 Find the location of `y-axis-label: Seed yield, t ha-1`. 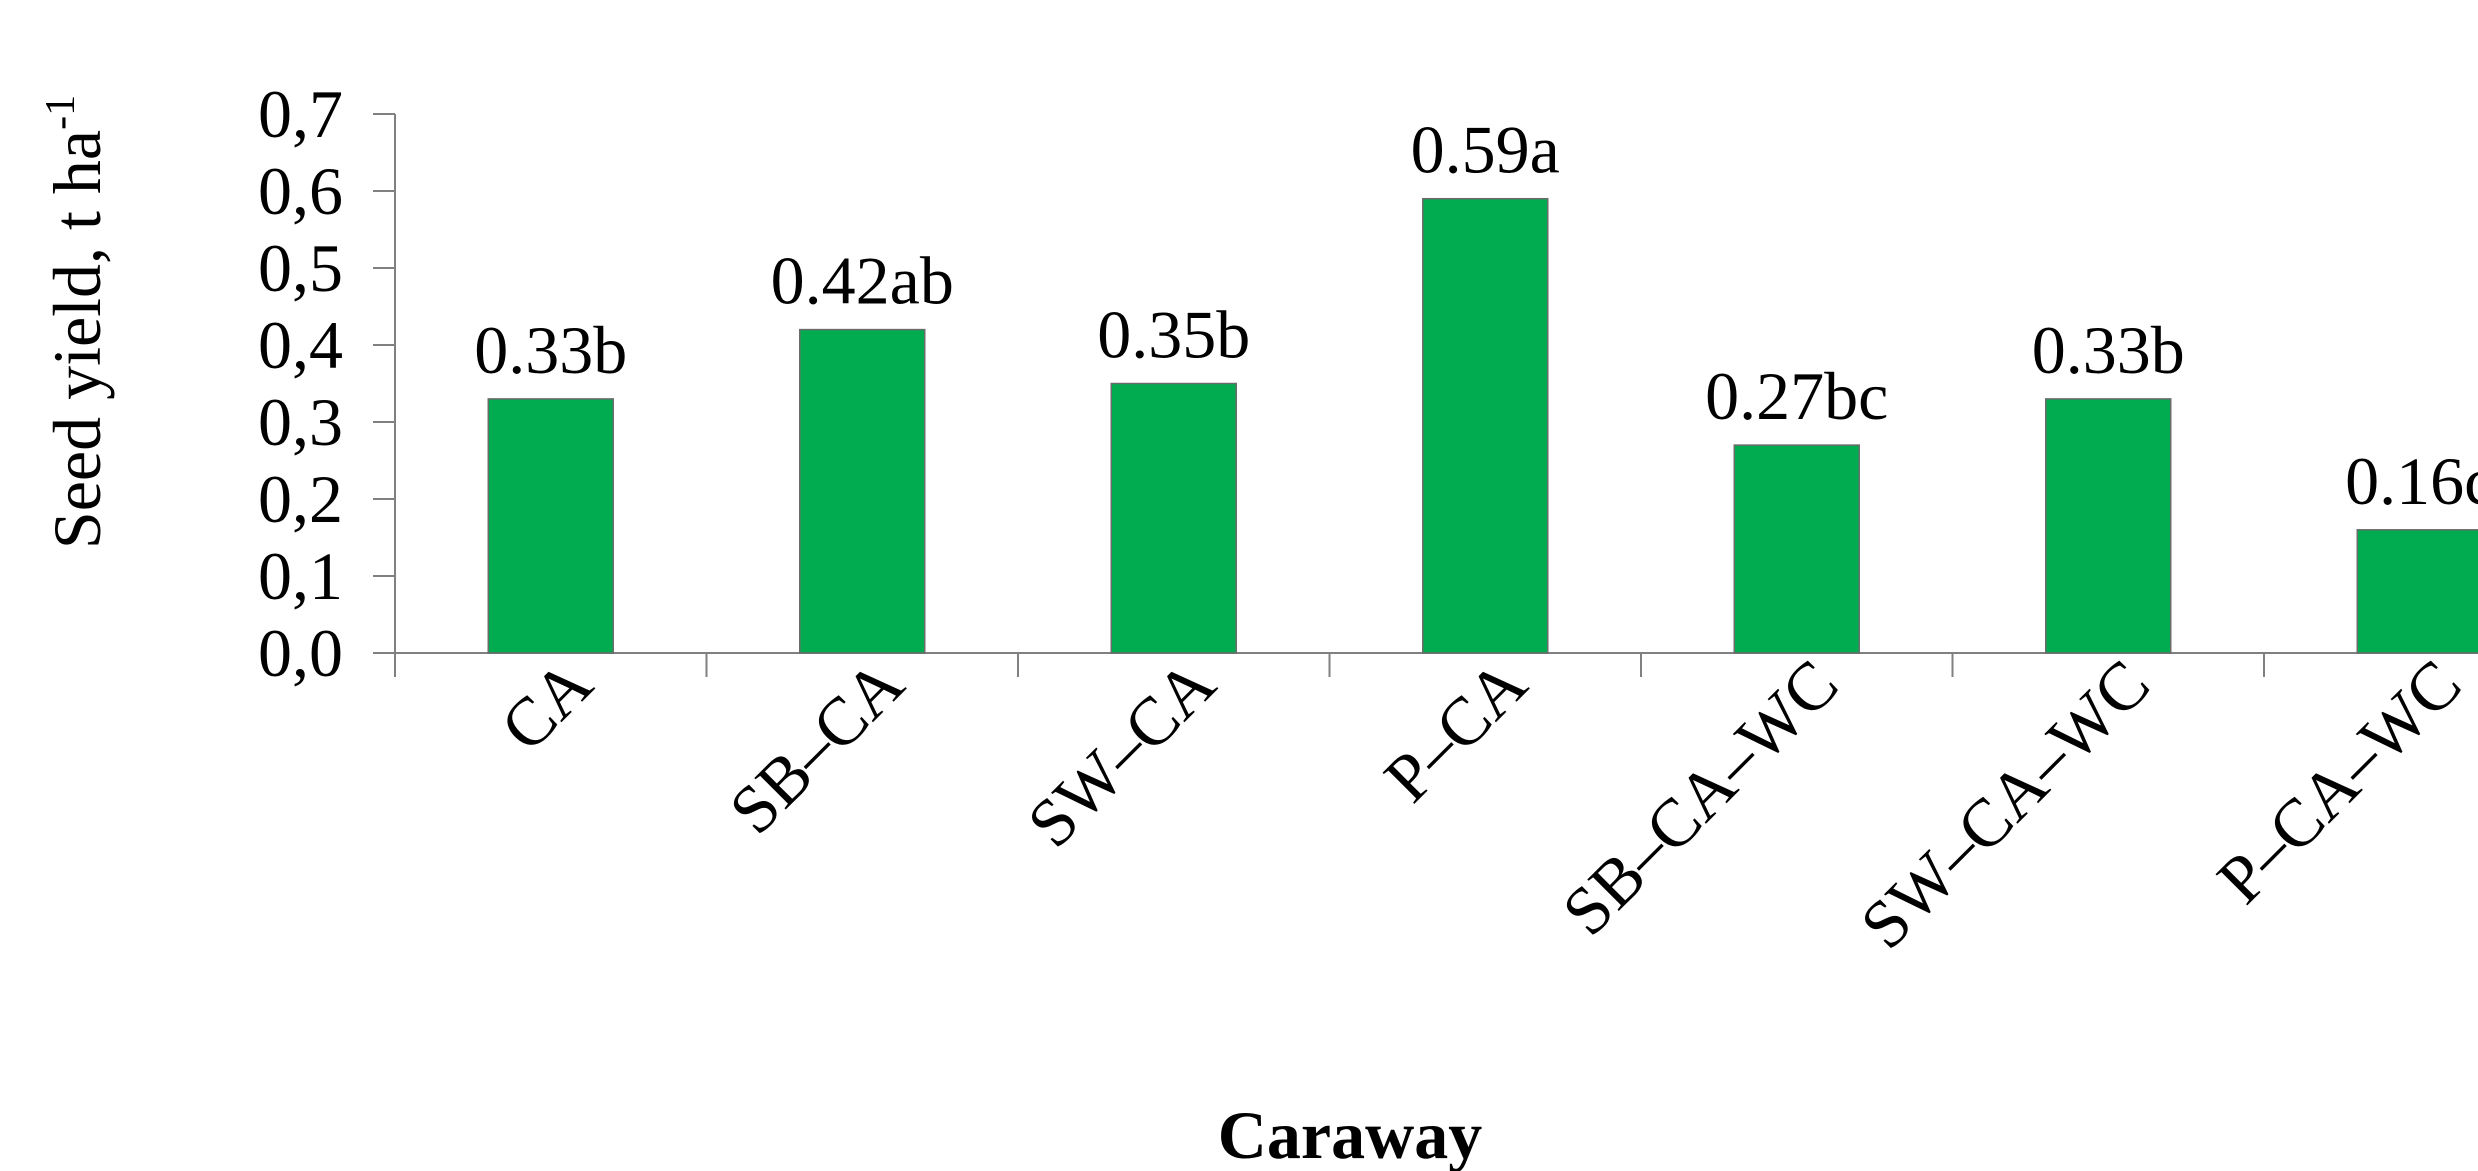

y-axis-label: Seed yield, t ha-1 is located at coordinates (76, 322).